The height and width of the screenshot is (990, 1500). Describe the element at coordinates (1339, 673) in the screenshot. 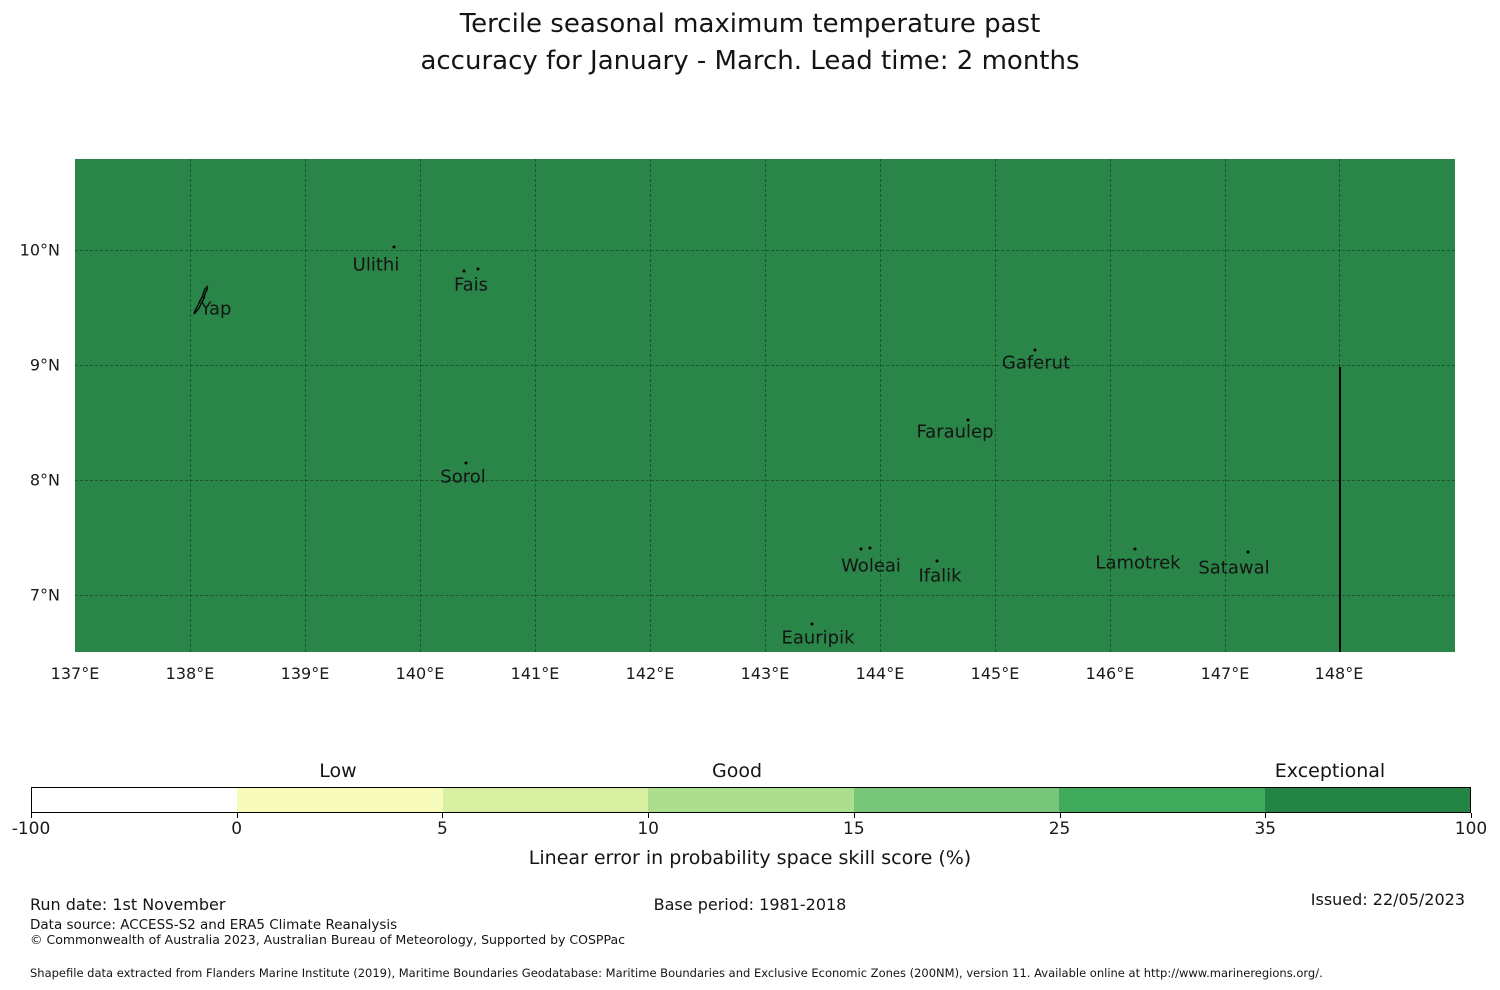

I see `x-tick-label: 148°E` at that location.